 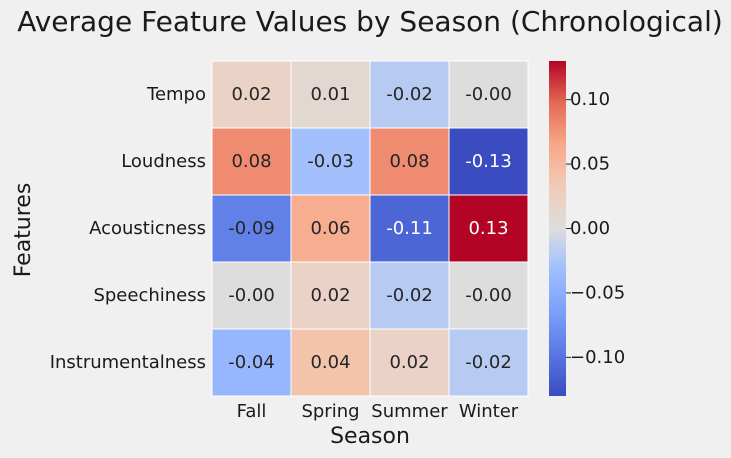 What do you see at coordinates (330, 411) in the screenshot?
I see `x-tick-label: Spring` at bounding box center [330, 411].